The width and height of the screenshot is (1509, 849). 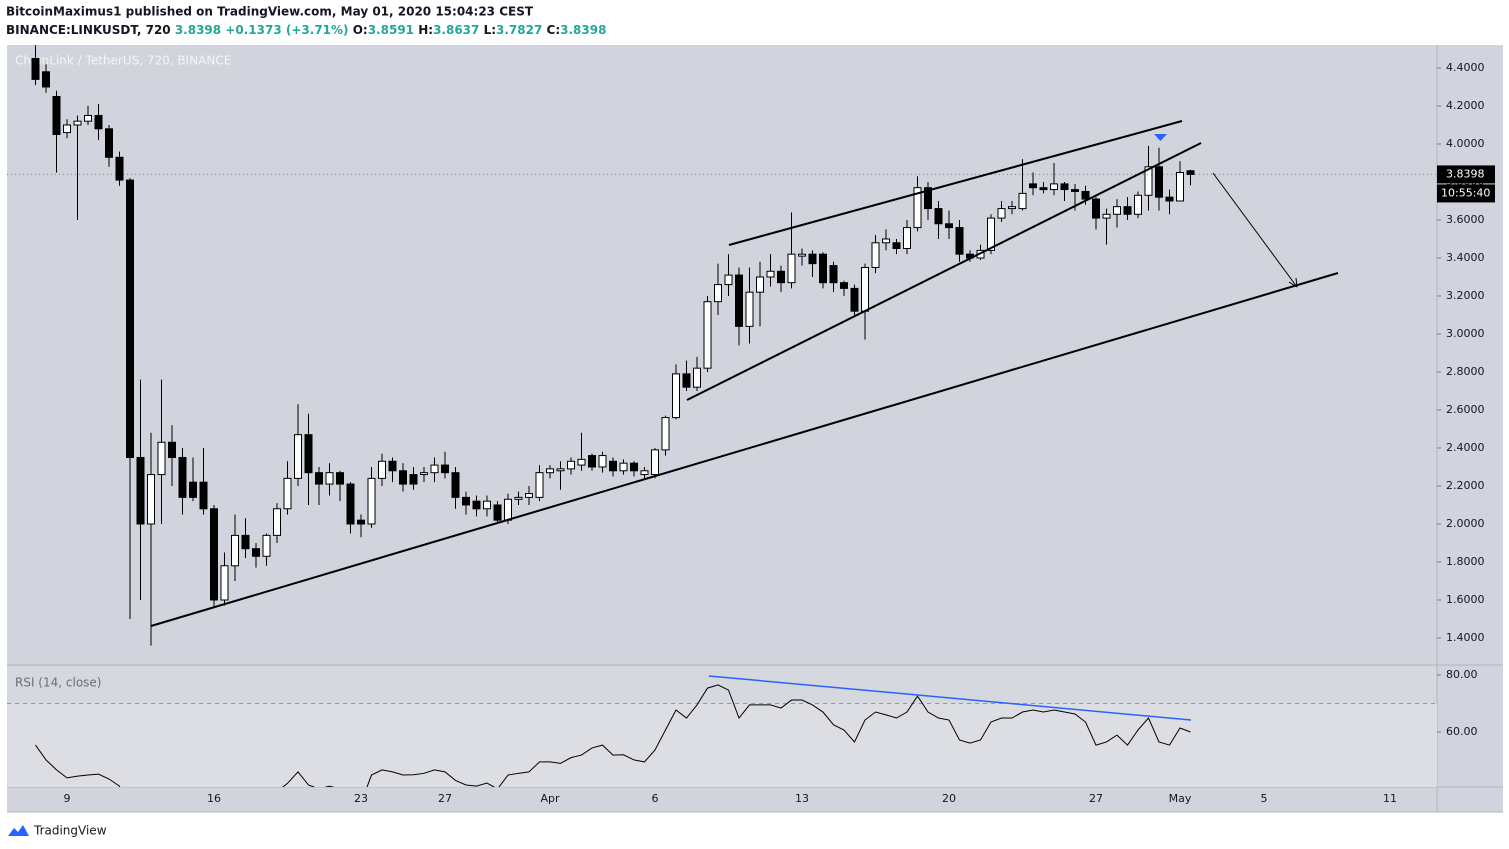 What do you see at coordinates (361, 798) in the screenshot?
I see `x-tick-label: 23` at bounding box center [361, 798].